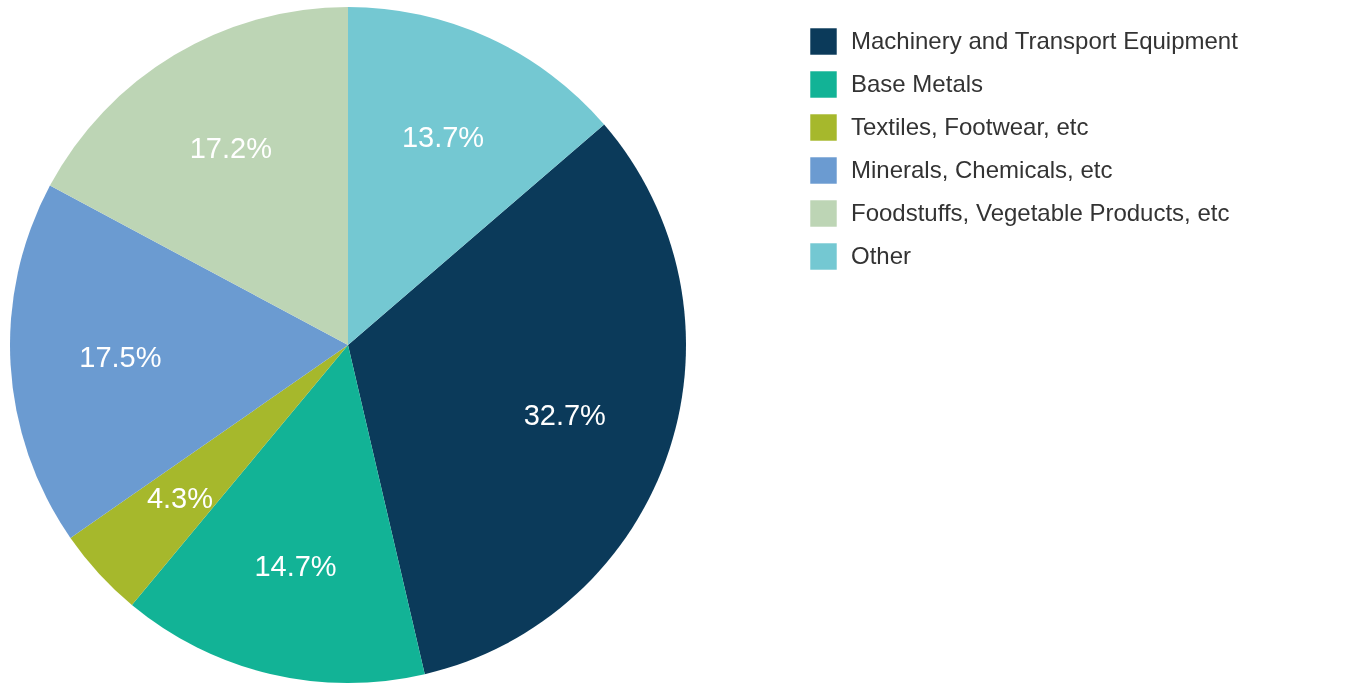  Describe the element at coordinates (1040, 212) in the screenshot. I see `legend-label: Foodstuffs, Vegetable Products, etc` at that location.